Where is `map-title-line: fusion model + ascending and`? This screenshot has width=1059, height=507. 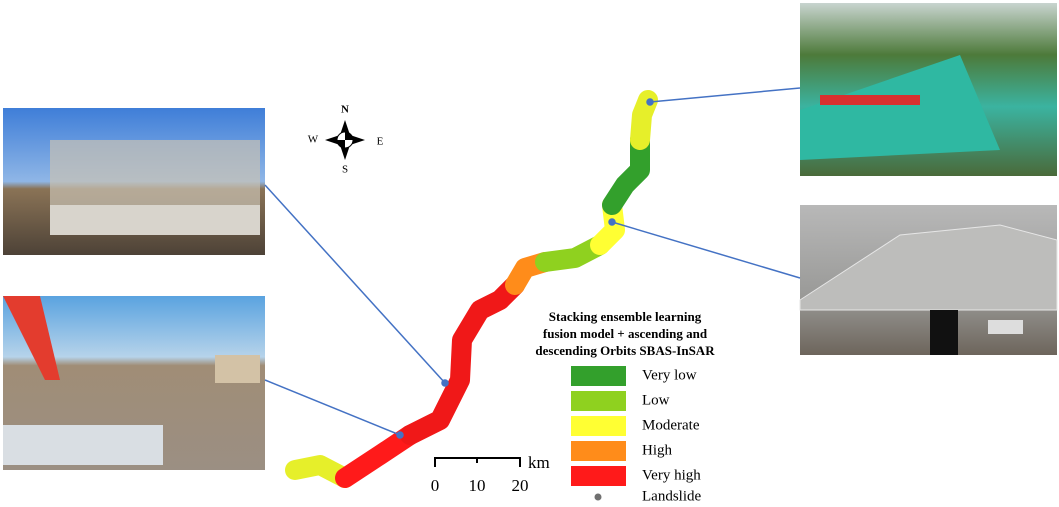 map-title-line: fusion model + ascending and is located at coordinates (625, 333).